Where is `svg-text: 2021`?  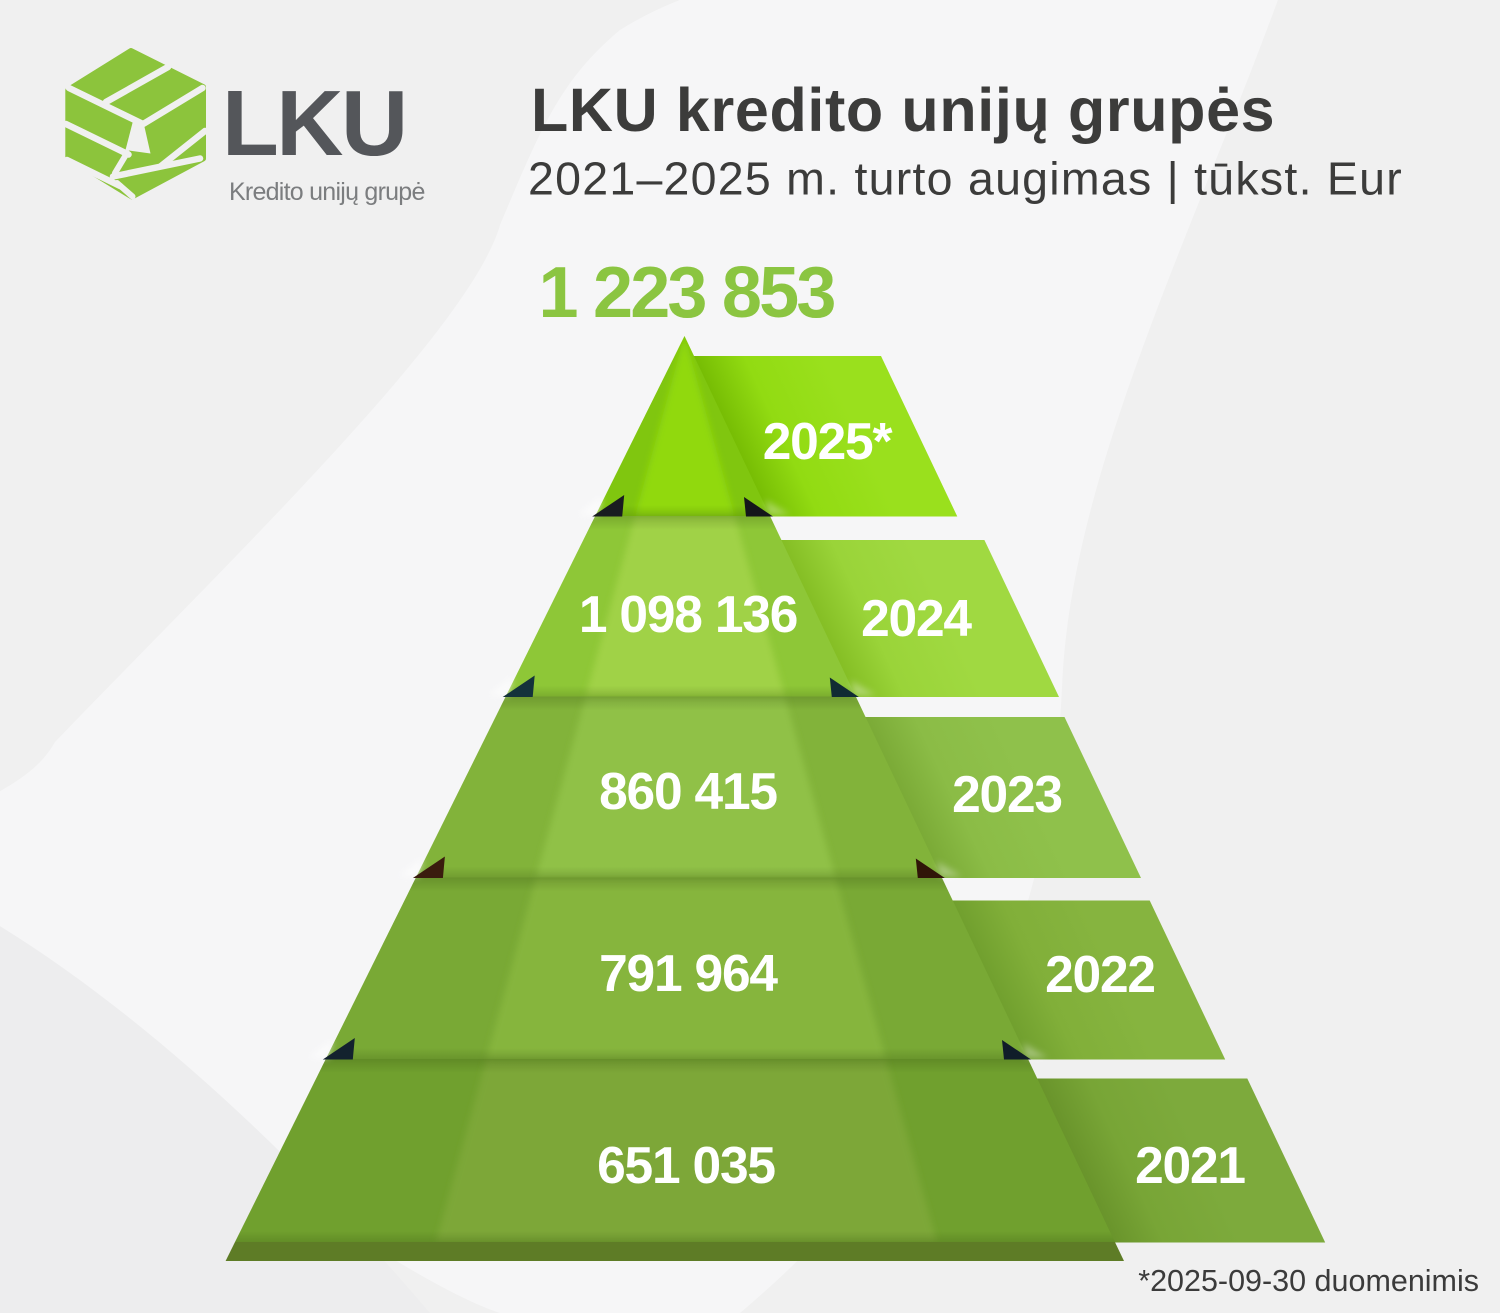
svg-text: 2021 is located at coordinates (1190, 1165).